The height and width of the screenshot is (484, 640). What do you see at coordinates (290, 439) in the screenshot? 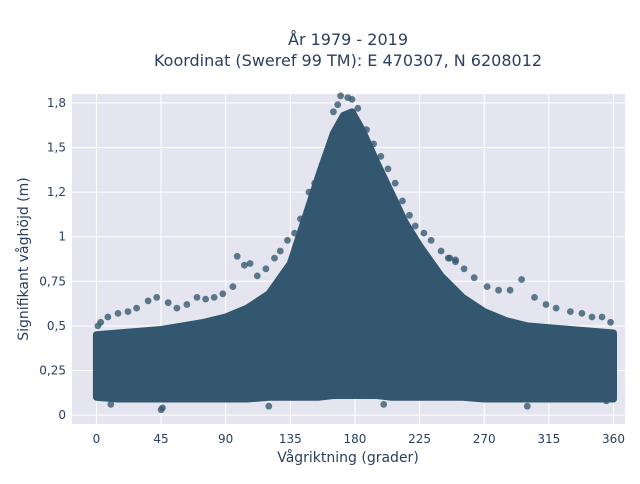
I see `x-tick-label: 135` at bounding box center [290, 439].